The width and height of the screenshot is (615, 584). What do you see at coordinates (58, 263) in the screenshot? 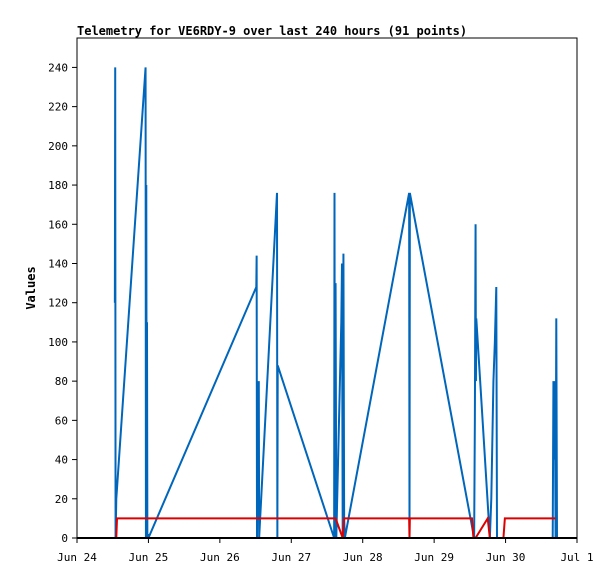
I see `y-tick-label: 140` at bounding box center [58, 263].